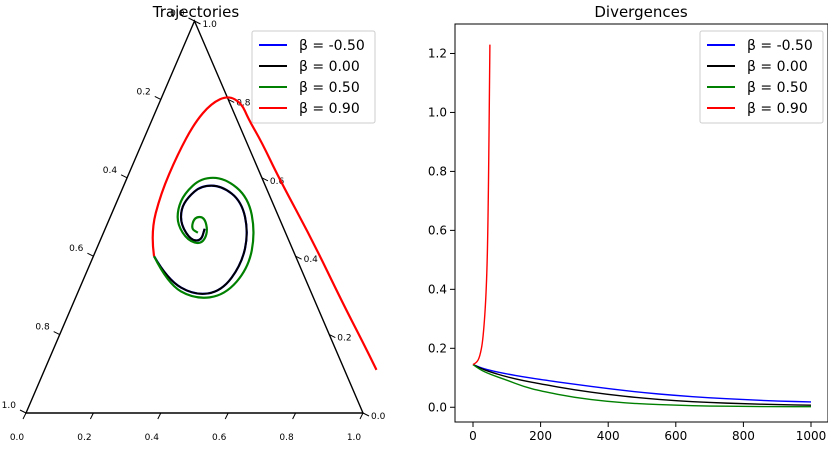 The height and width of the screenshot is (455, 828). Describe the element at coordinates (84, 438) in the screenshot. I see `ternary-bottom-tick-label: 0.2` at that location.